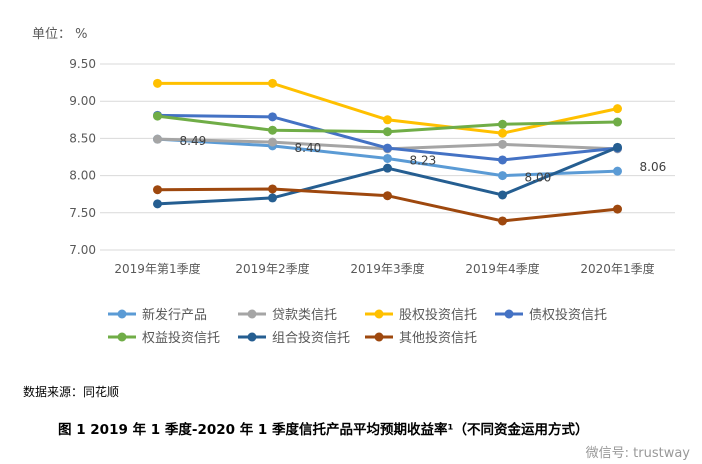 The width and height of the screenshot is (702, 464). What do you see at coordinates (438, 315) in the screenshot?
I see `legend-label: 股权投资信托` at bounding box center [438, 315].